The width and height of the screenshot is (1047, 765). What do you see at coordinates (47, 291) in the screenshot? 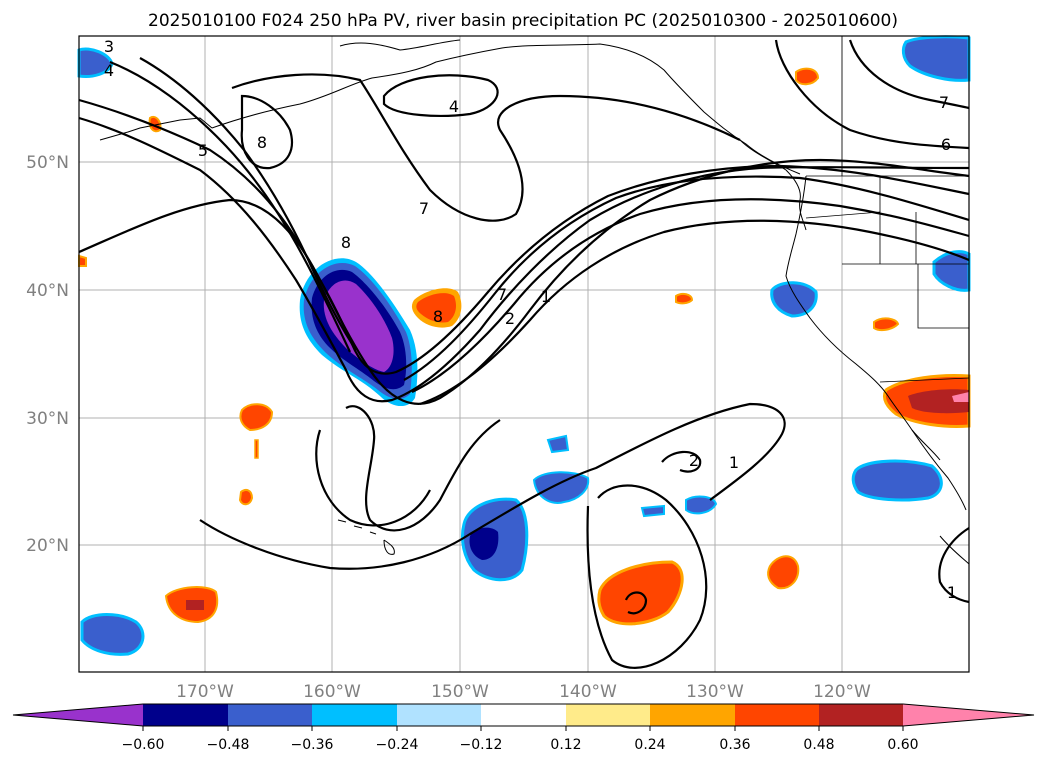
I see `lat-label-40n: 40°N` at bounding box center [47, 291].